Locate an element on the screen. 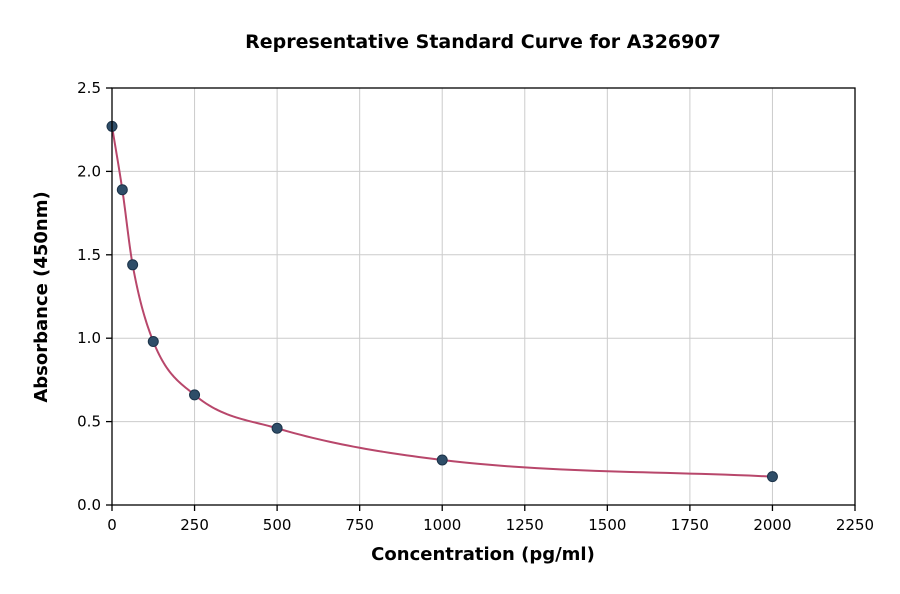 This screenshot has width=900, height=594. x-tick-label: 250 is located at coordinates (194, 525).